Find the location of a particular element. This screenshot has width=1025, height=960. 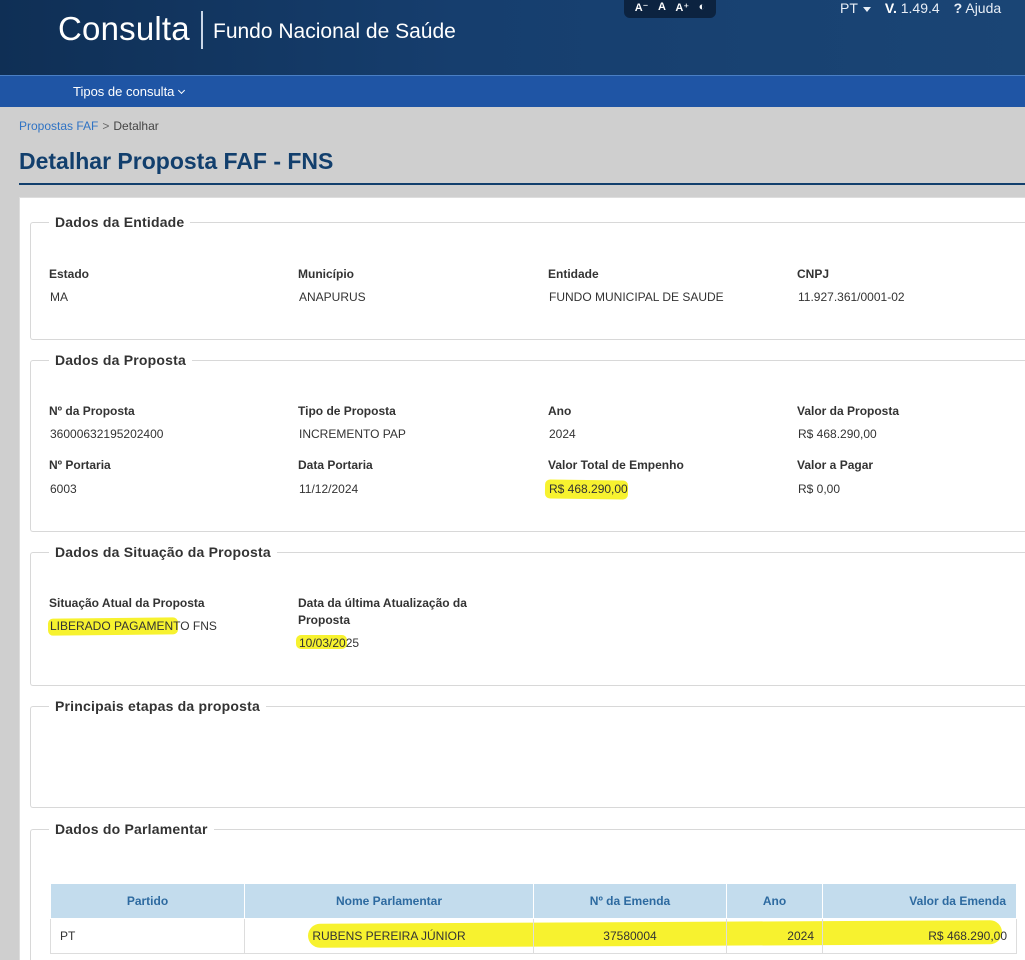

font-increase-button: A⁺ is located at coordinates (682, 7).